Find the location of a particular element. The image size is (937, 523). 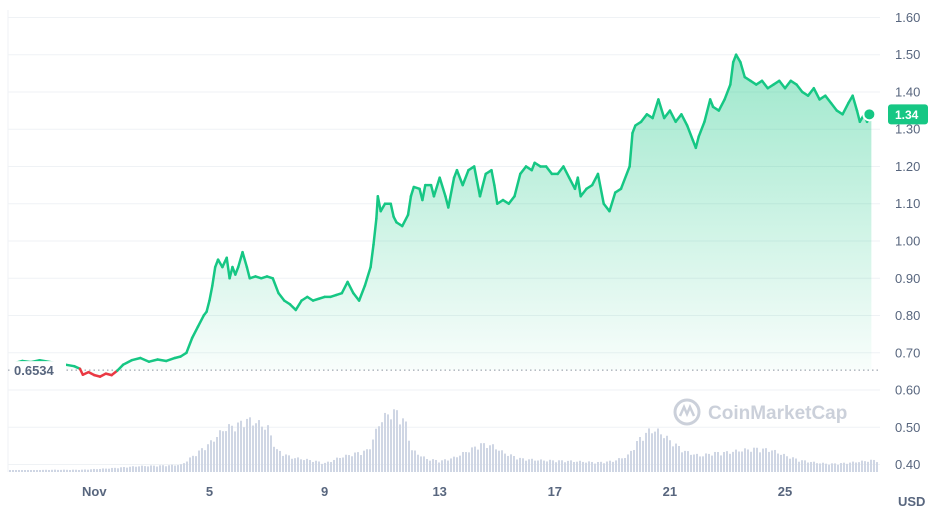

watermark-text: CoinMarketCap is located at coordinates (777, 413).